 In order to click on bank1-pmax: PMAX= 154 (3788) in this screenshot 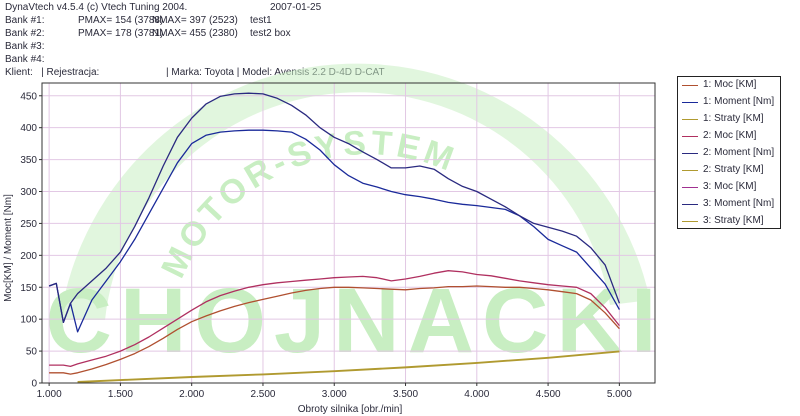, I will do `click(121, 20)`.